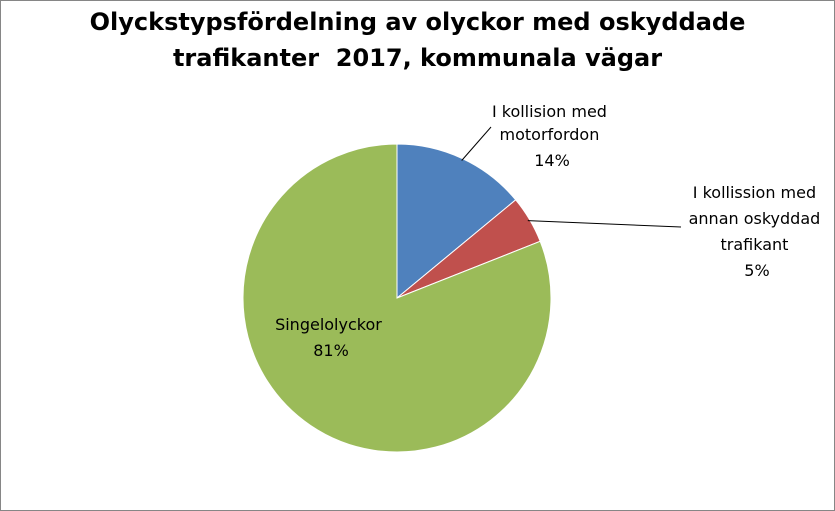  I want to click on slice-label-motorfordon-line-1: I kollision med, so click(549, 111).